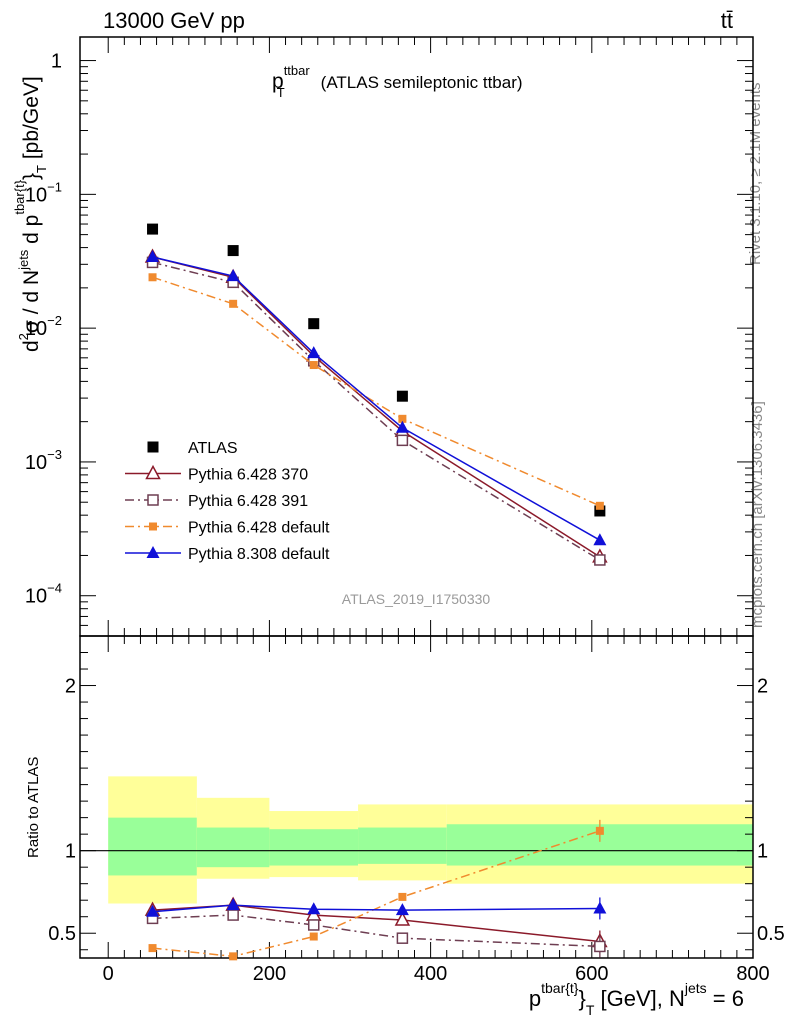 Image resolution: width=786 pixels, height=1029 pixels. I want to click on legend-label-pythia-6-428-370: Pythia 6.428 370, so click(248, 475).